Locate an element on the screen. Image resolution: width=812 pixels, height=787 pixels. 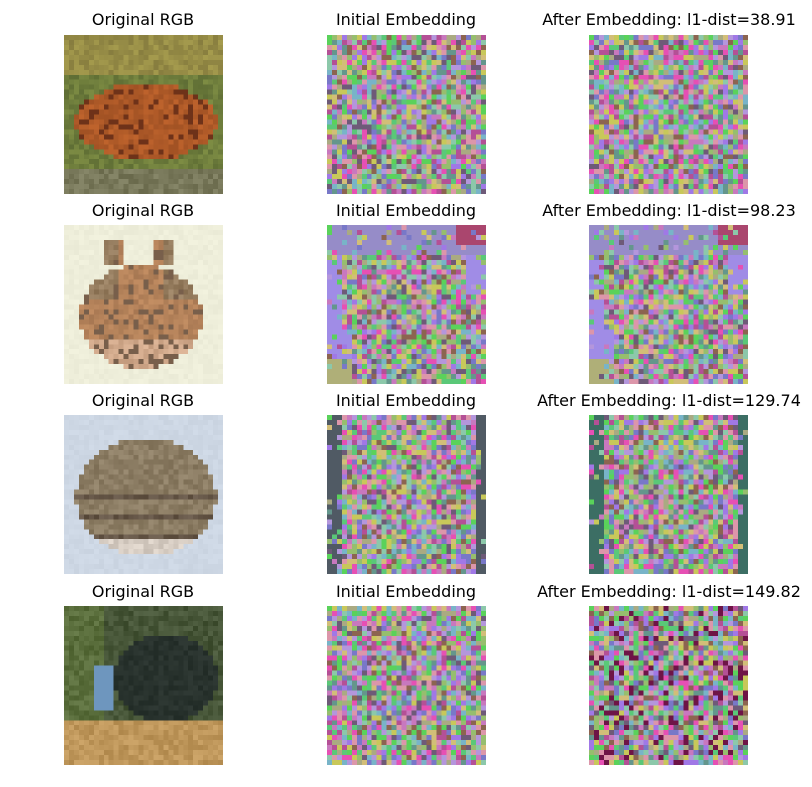
panel-title-after-embedding: After Embedding: l1-dist=98.23 is located at coordinates (669, 210).